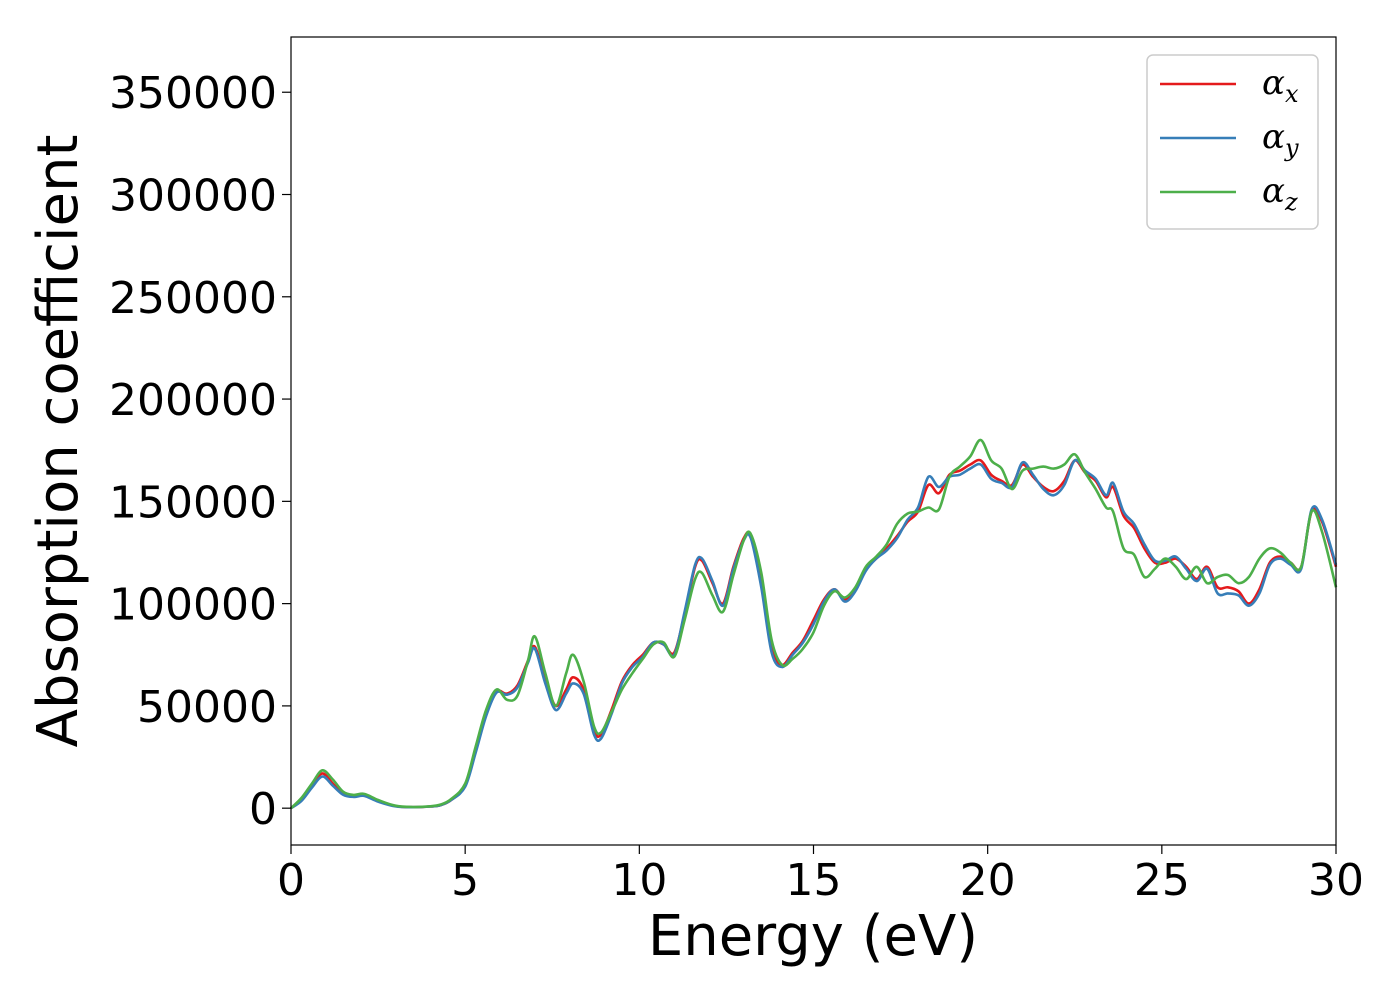 The height and width of the screenshot is (1000, 1400). I want to click on legend-label-y: αy, so click(1280, 139).